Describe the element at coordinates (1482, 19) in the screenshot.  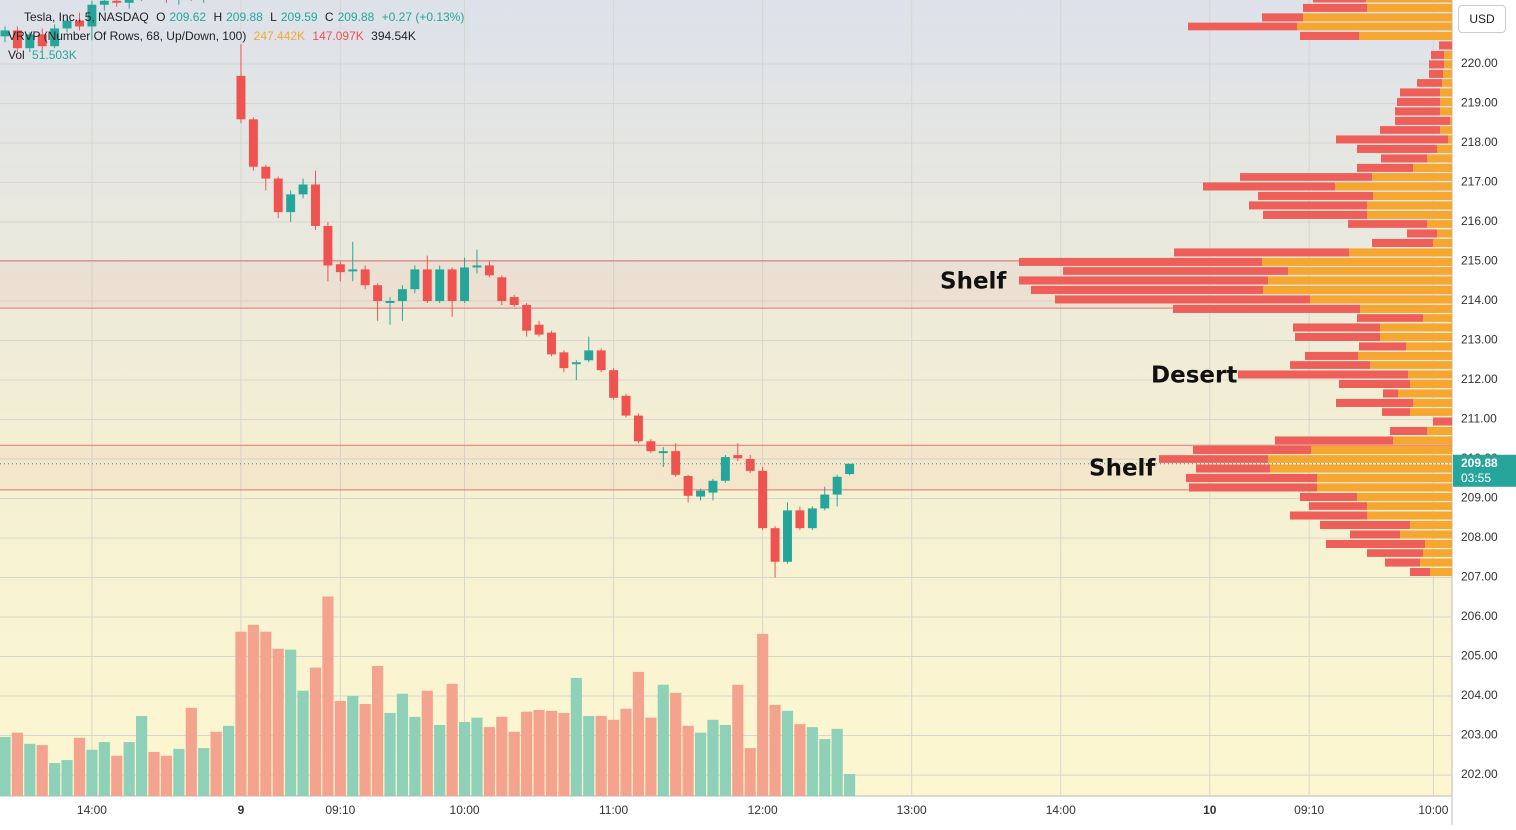
I see `currency-button: USD` at that location.